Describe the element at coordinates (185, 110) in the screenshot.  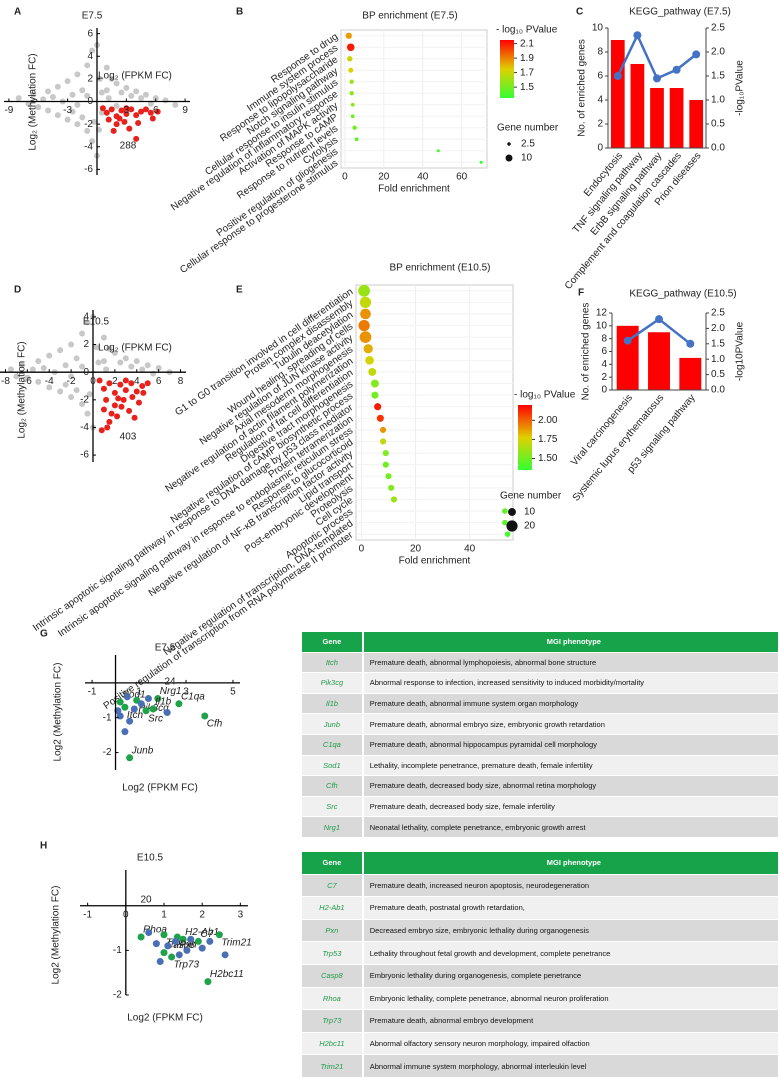
I see `x-tick-label: 9` at that location.